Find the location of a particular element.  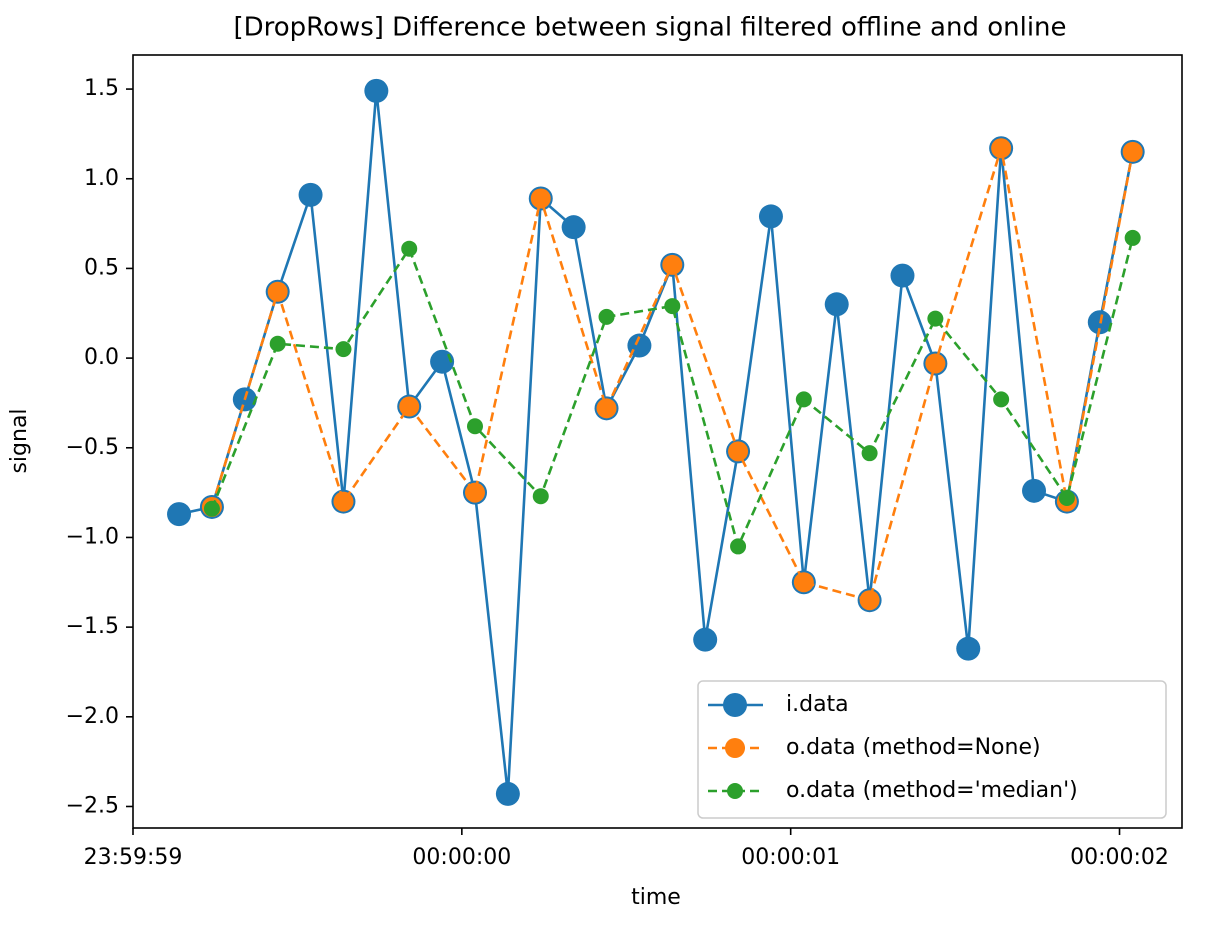

y-tick-label: 1.0 is located at coordinates (101, 178).